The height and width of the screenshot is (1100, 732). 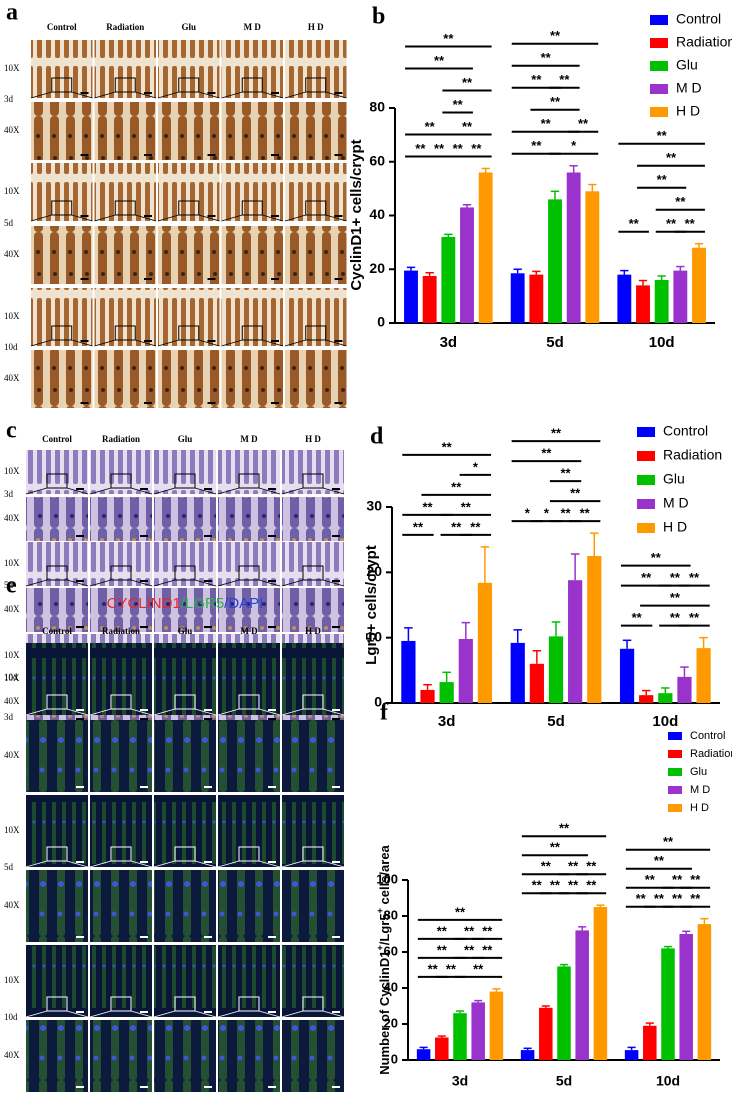 What do you see at coordinates (460, 1081) in the screenshot?
I see `x-tick-label: 3d` at bounding box center [460, 1081].